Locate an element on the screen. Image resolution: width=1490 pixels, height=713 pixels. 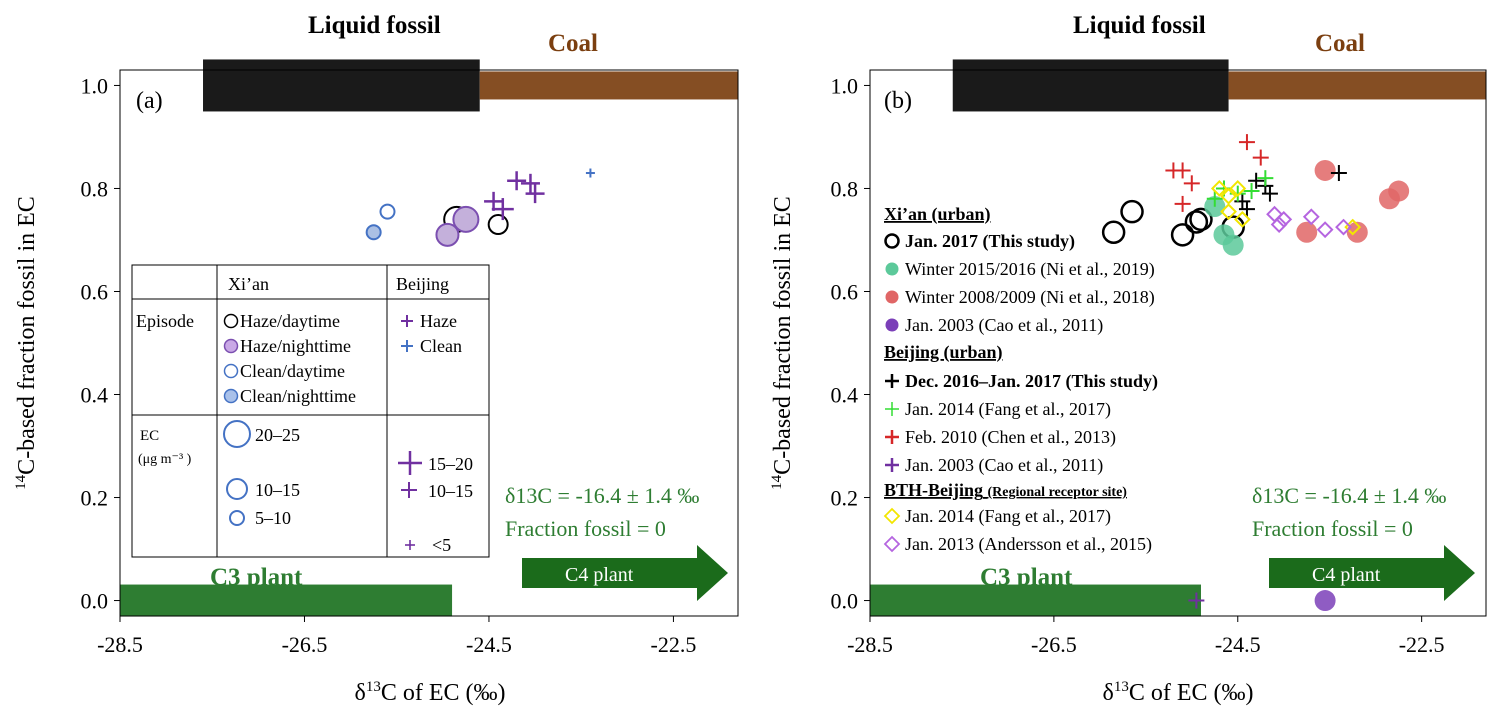
legend-header-beijing: Beijing is located at coordinates (422, 284).